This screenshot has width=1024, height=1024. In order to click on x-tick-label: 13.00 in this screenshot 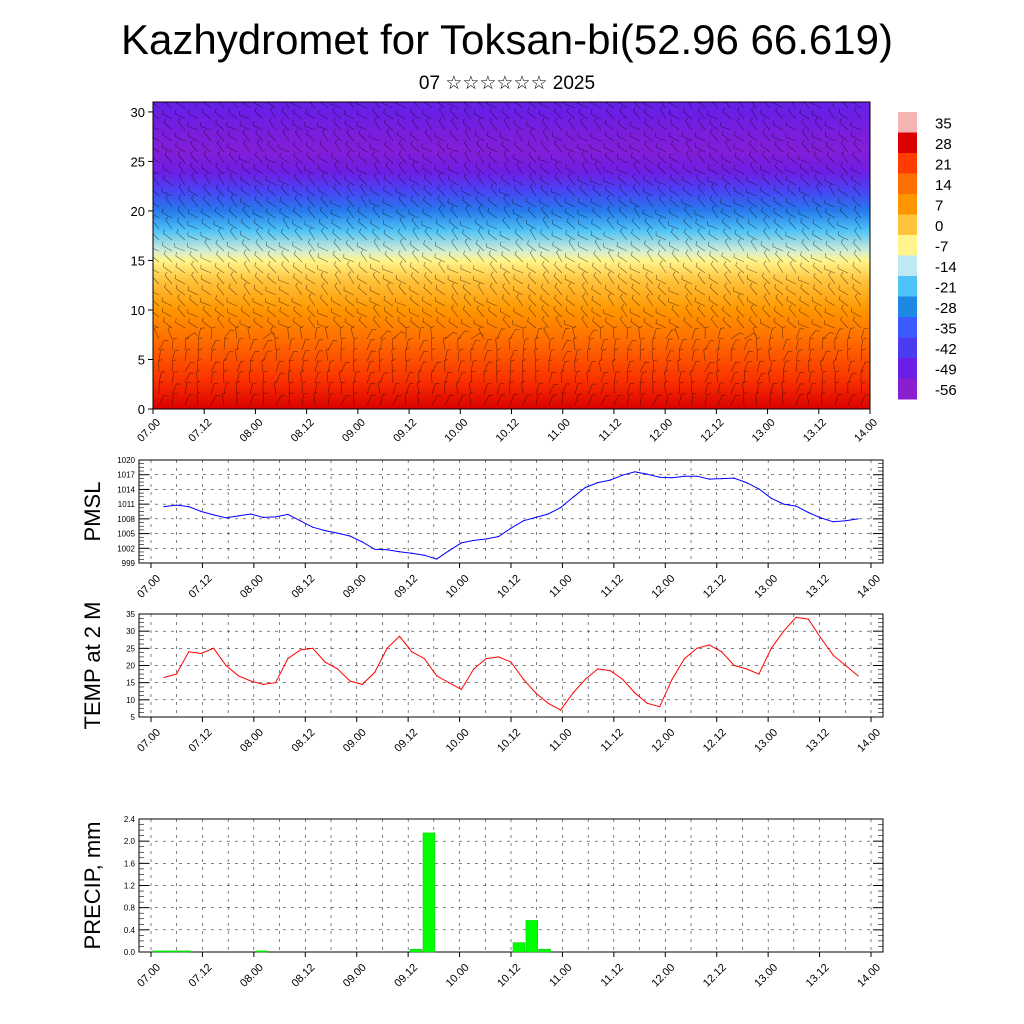, I will do `click(764, 431)`.